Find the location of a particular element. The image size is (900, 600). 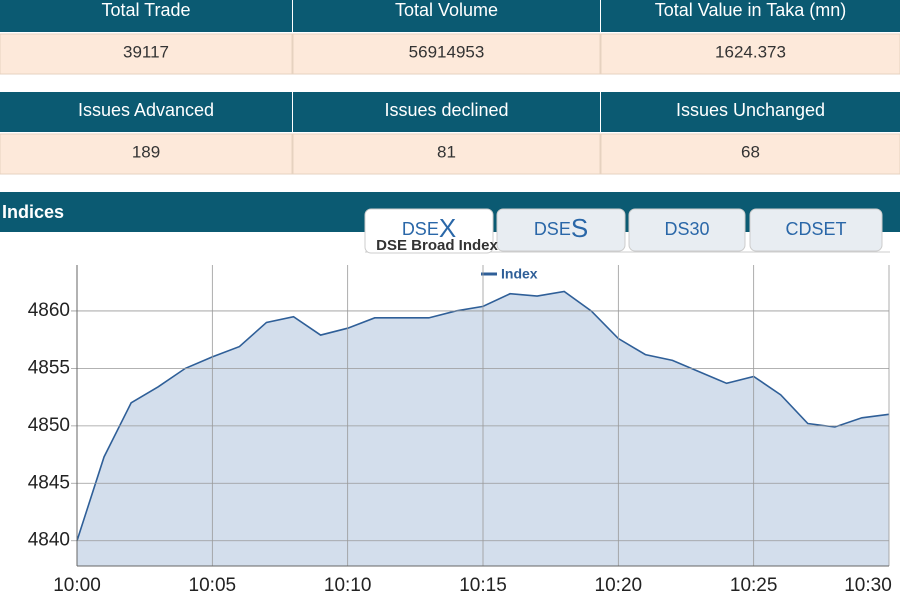

value-text: 39117 is located at coordinates (146, 51).